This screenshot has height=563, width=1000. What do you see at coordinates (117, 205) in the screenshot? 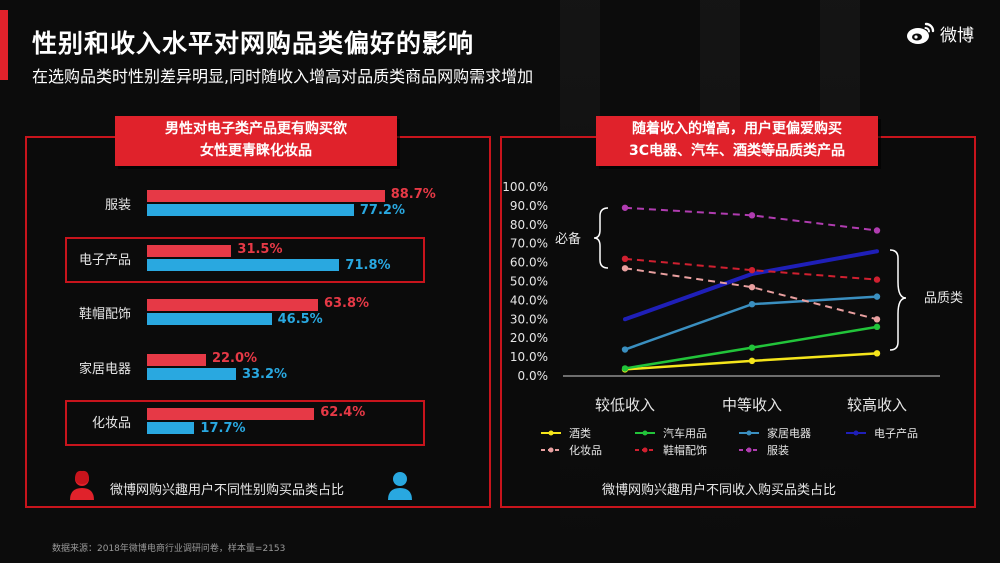
I see `category-label: 服装` at bounding box center [117, 205].